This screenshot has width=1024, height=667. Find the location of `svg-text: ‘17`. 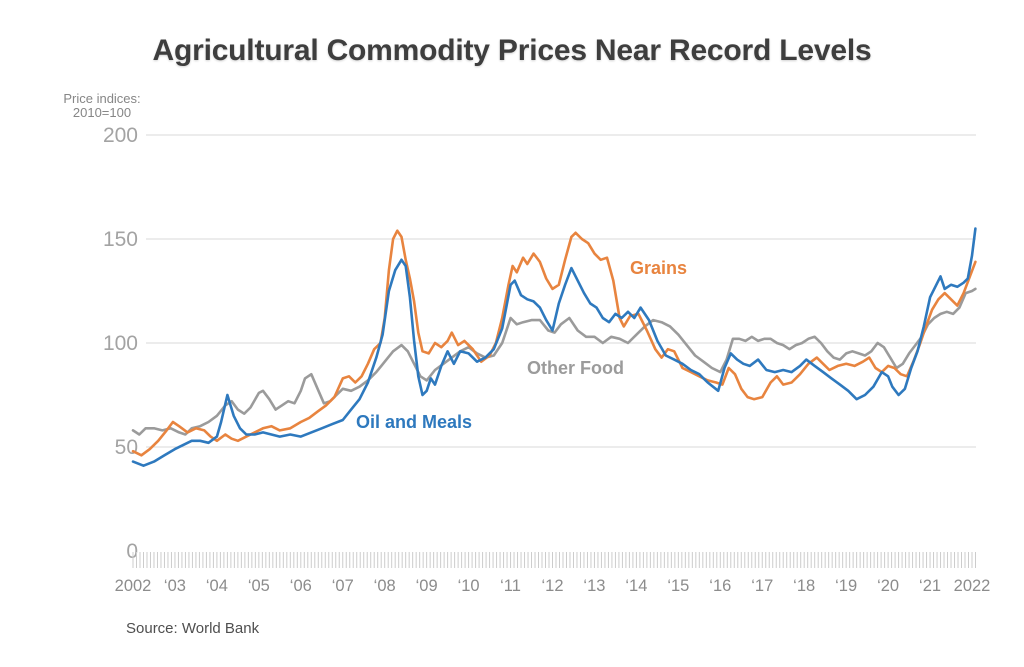

svg-text: ‘17 is located at coordinates (762, 586).